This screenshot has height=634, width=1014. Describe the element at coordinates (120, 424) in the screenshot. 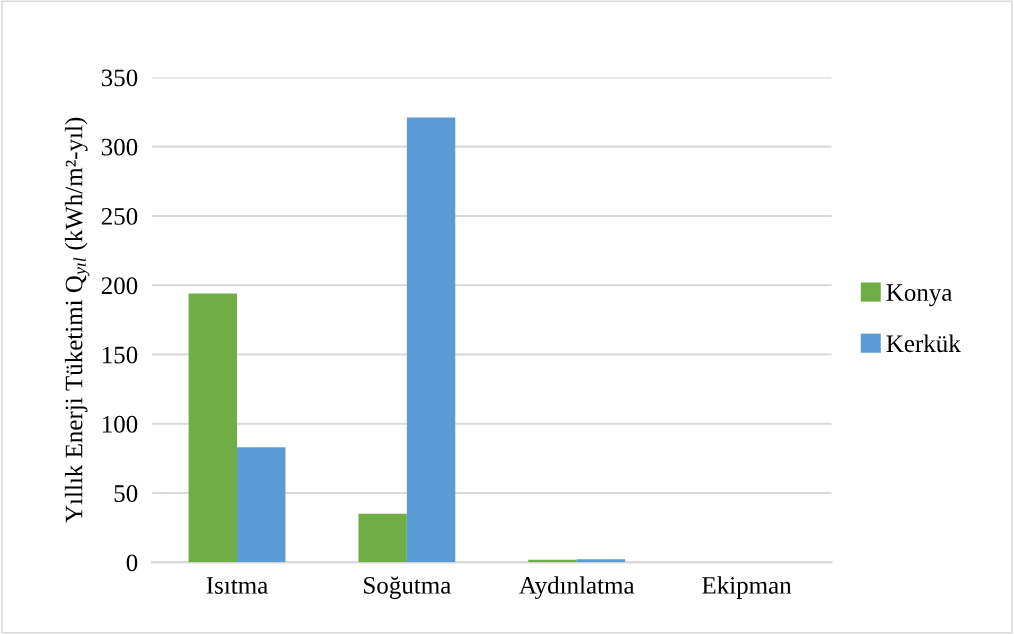

I see `y-tick-label: 100` at that location.